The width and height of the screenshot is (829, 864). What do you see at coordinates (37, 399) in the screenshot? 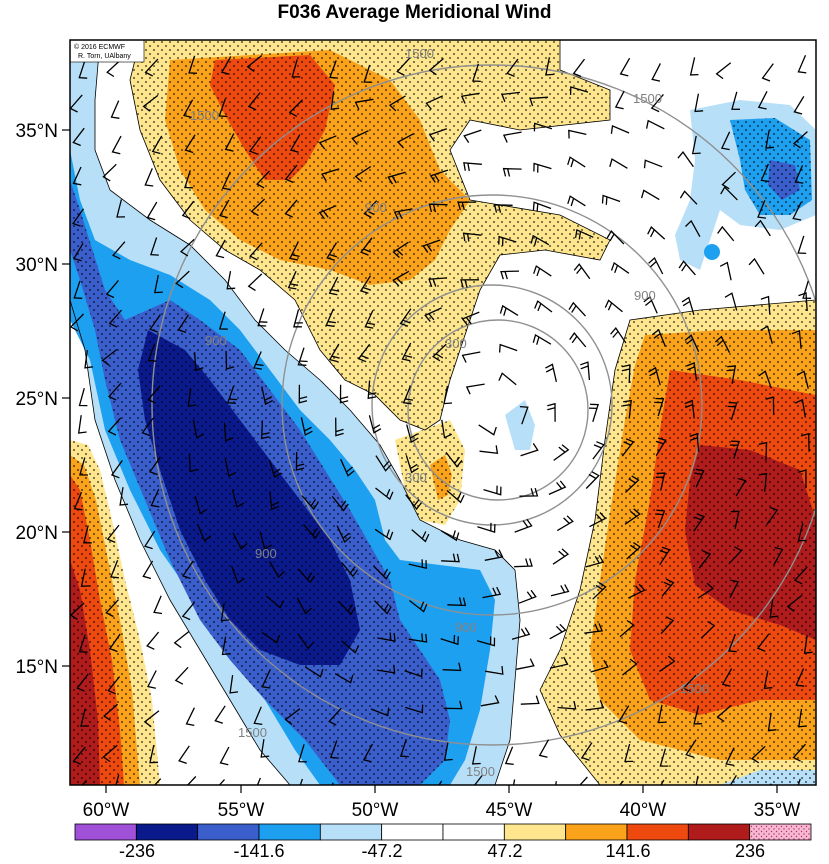
I see `latitude-labels: 35°N 30°N 25°N 20°N 15°N` at bounding box center [37, 399].